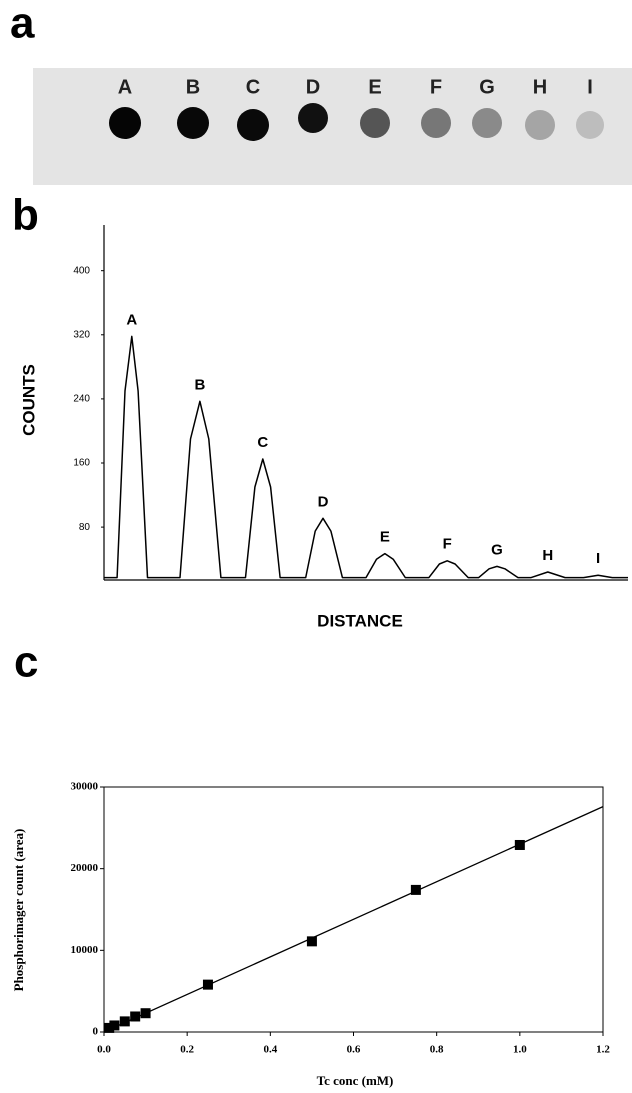  I want to click on y-tick-label: 30000, so click(85, 787).